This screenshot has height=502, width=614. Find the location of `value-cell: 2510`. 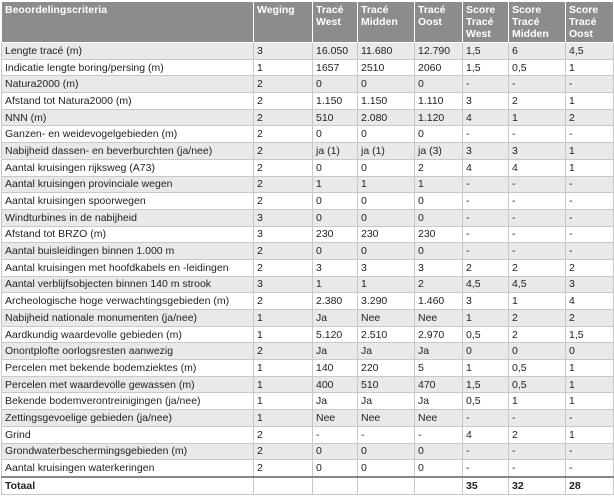

value-cell: 2510 is located at coordinates (386, 67).